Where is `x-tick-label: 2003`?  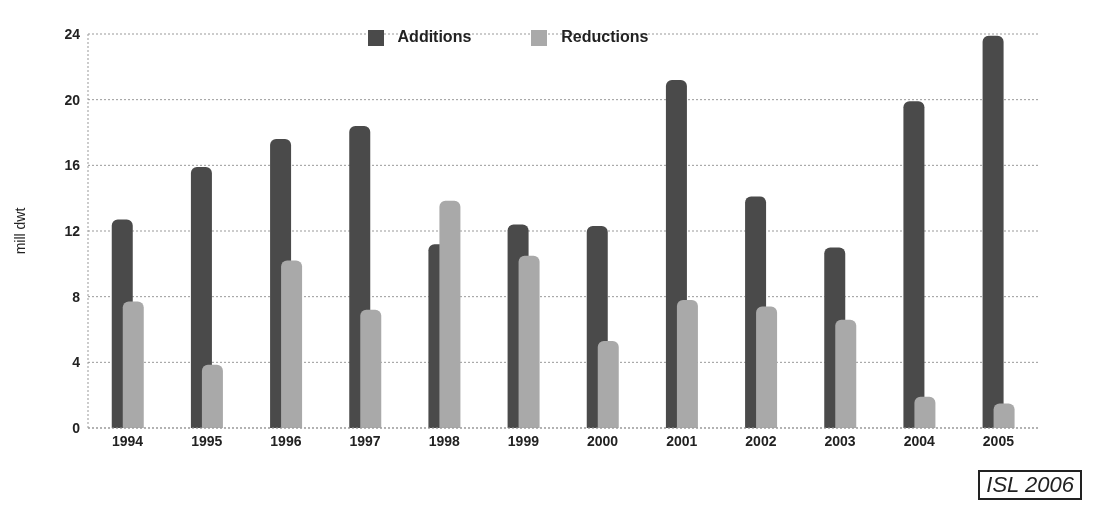
x-tick-label: 2003 is located at coordinates (840, 440).